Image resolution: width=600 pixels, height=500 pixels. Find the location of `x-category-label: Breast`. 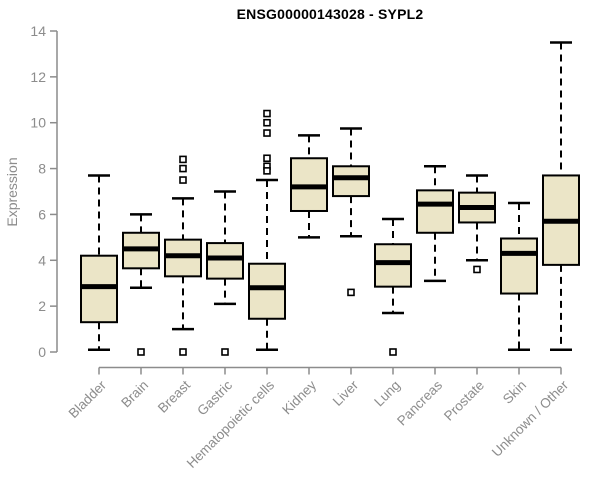

x-category-label: Breast is located at coordinates (174, 396).